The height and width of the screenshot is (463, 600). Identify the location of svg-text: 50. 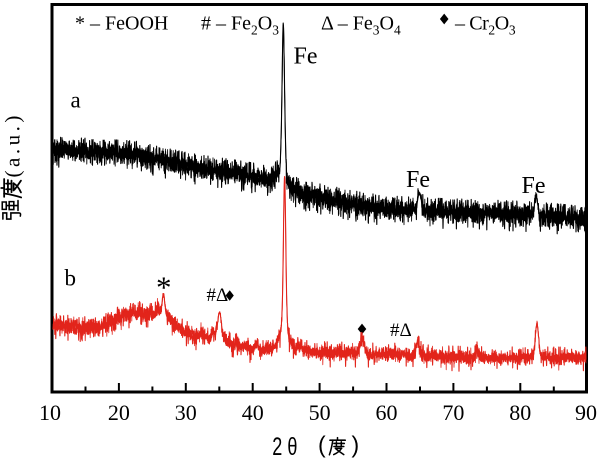
(320, 412).